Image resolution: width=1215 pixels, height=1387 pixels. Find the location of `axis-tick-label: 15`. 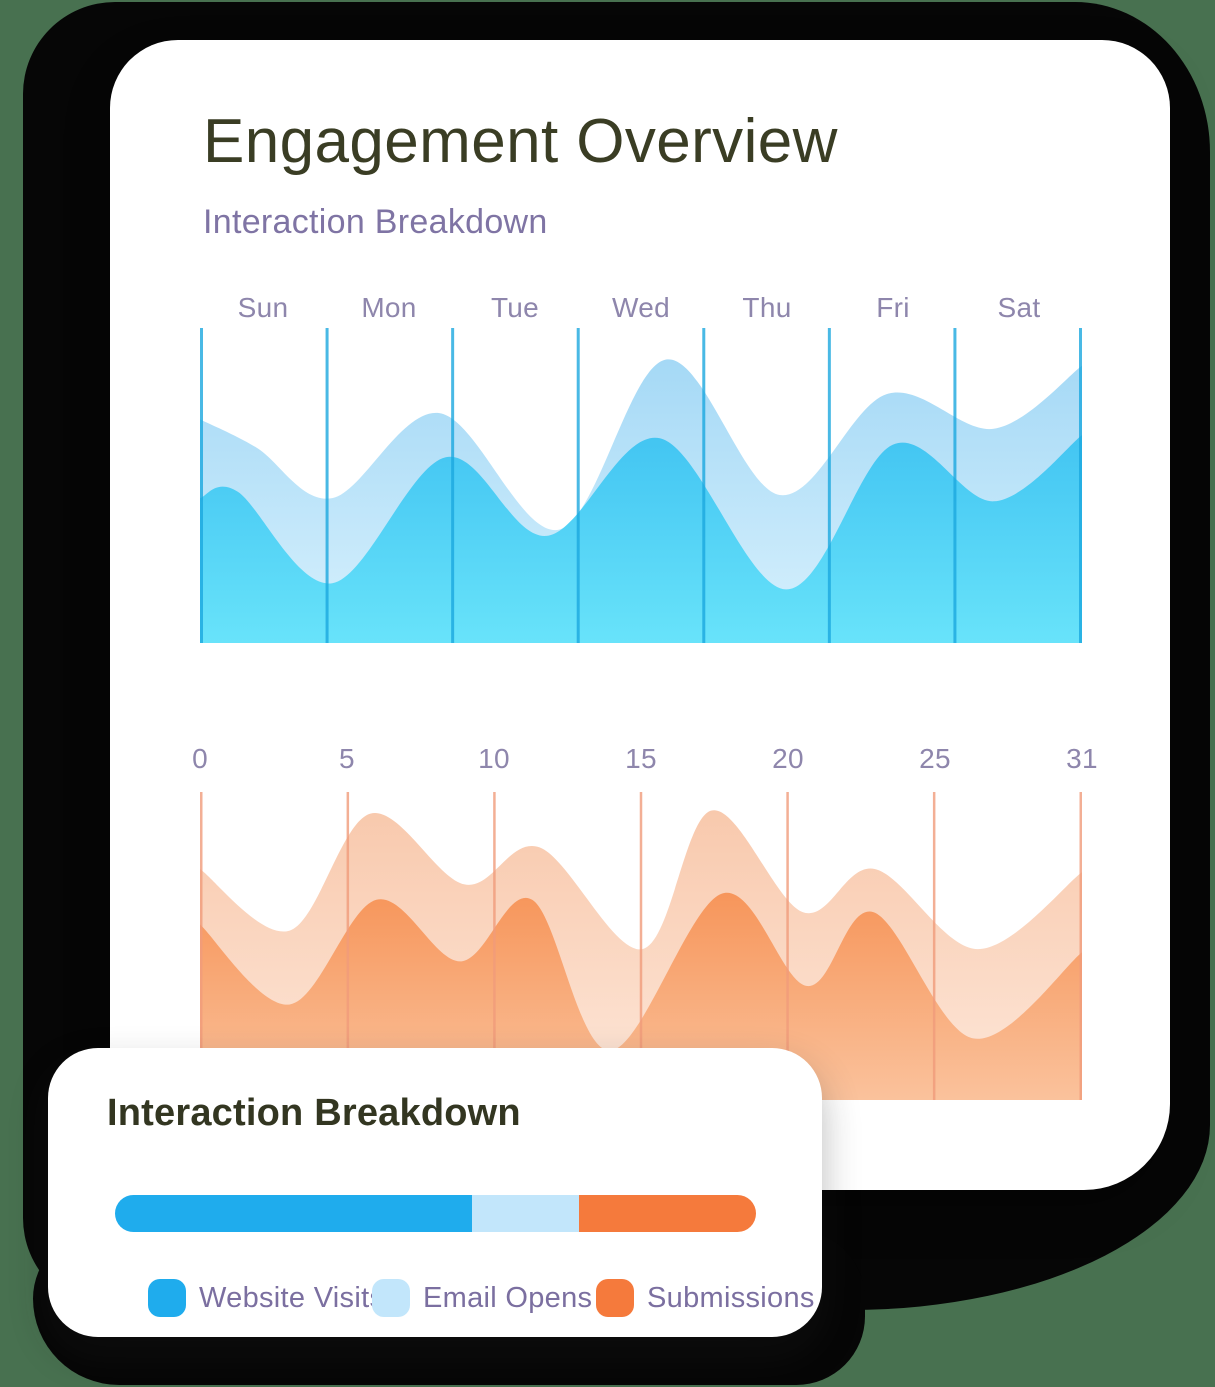

axis-tick-label: 15 is located at coordinates (641, 758).